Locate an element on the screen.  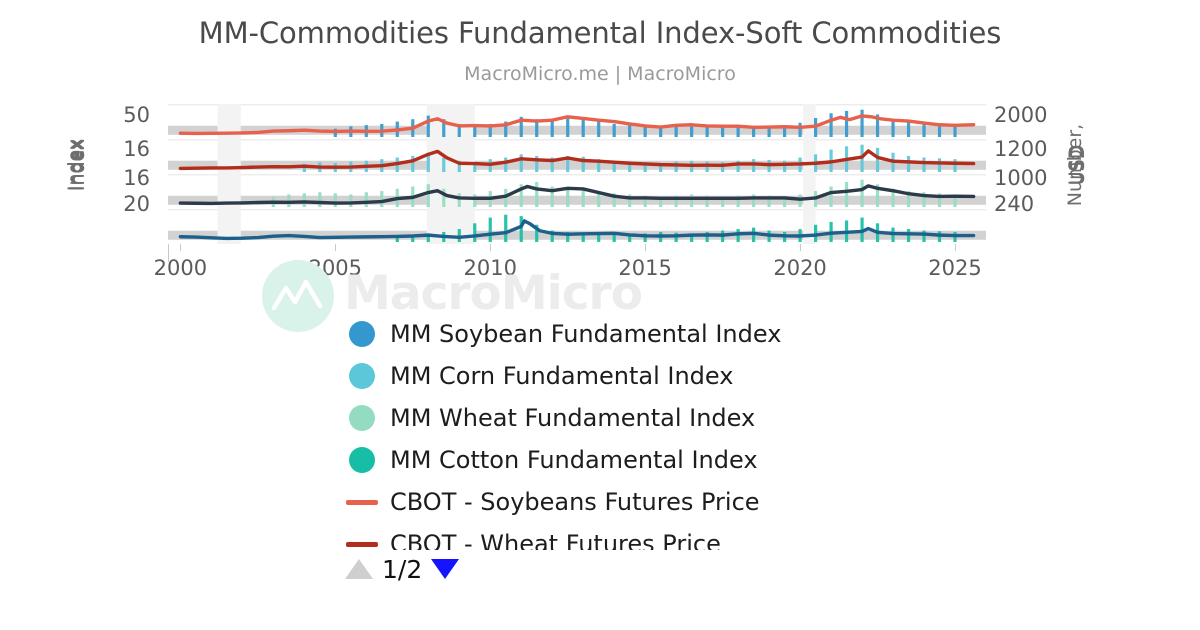
x-tick-1: 2005 is located at coordinates (335, 268).